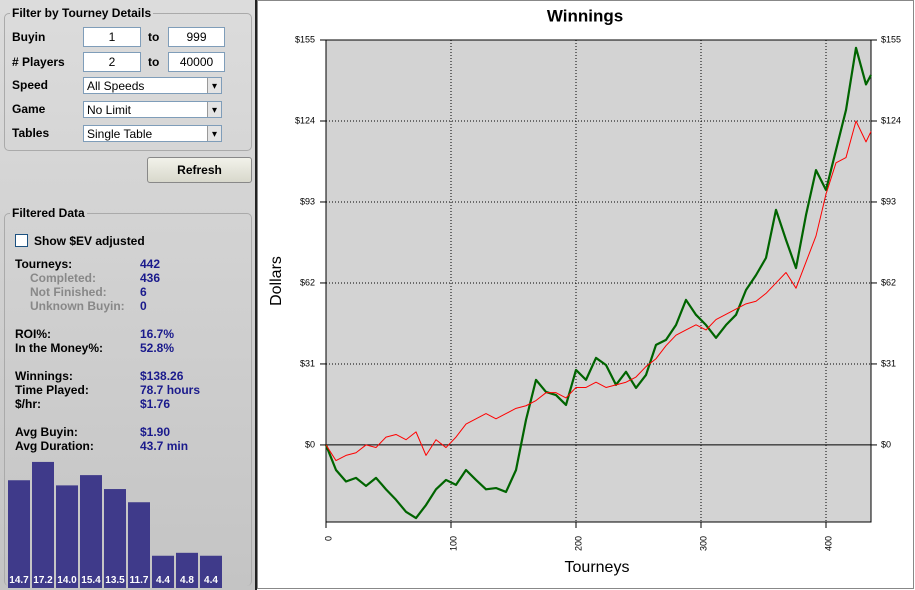  I want to click on bar-label: 14.7, so click(19, 580).